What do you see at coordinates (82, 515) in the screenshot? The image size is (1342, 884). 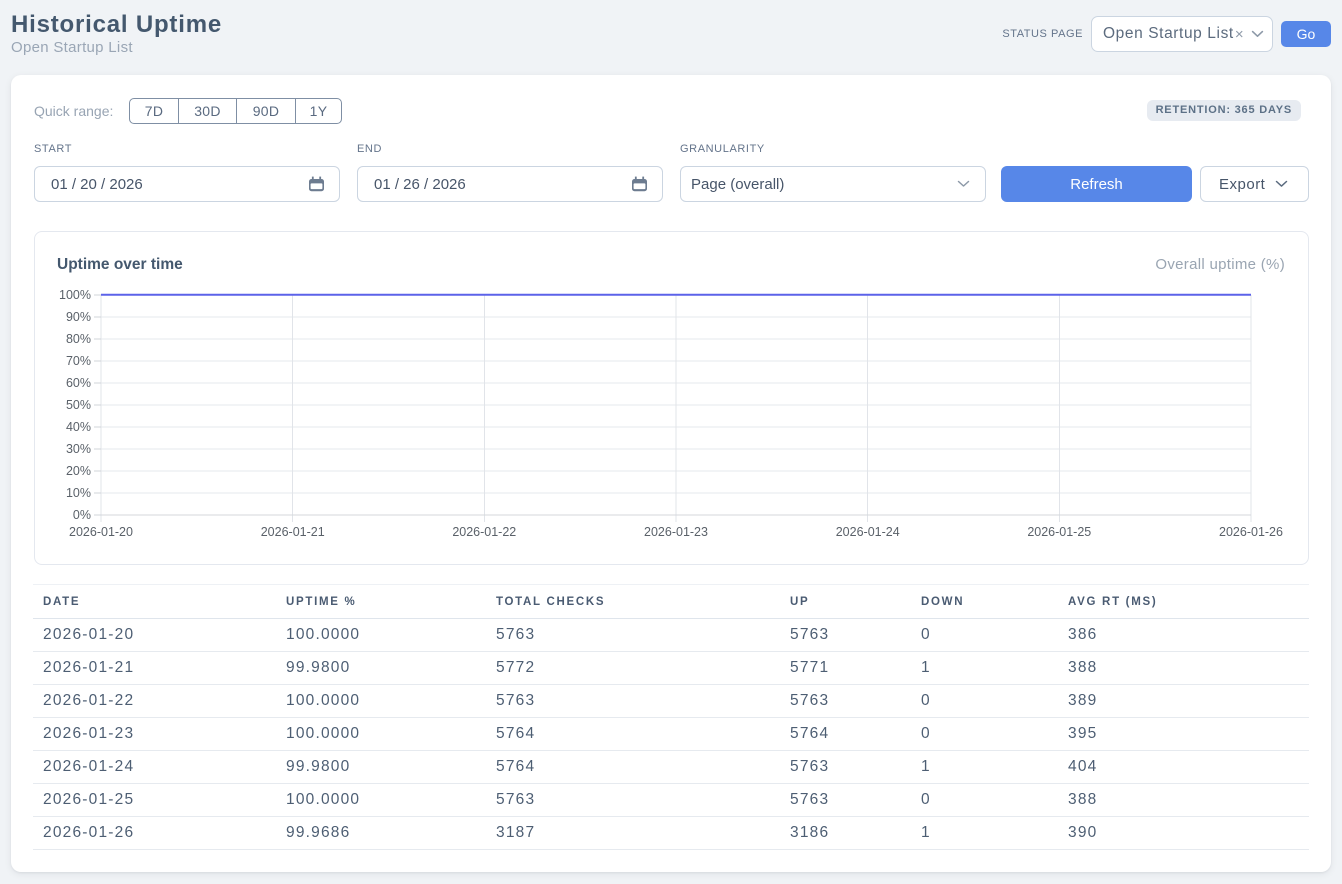 I see `svg-text: 0%` at bounding box center [82, 515].